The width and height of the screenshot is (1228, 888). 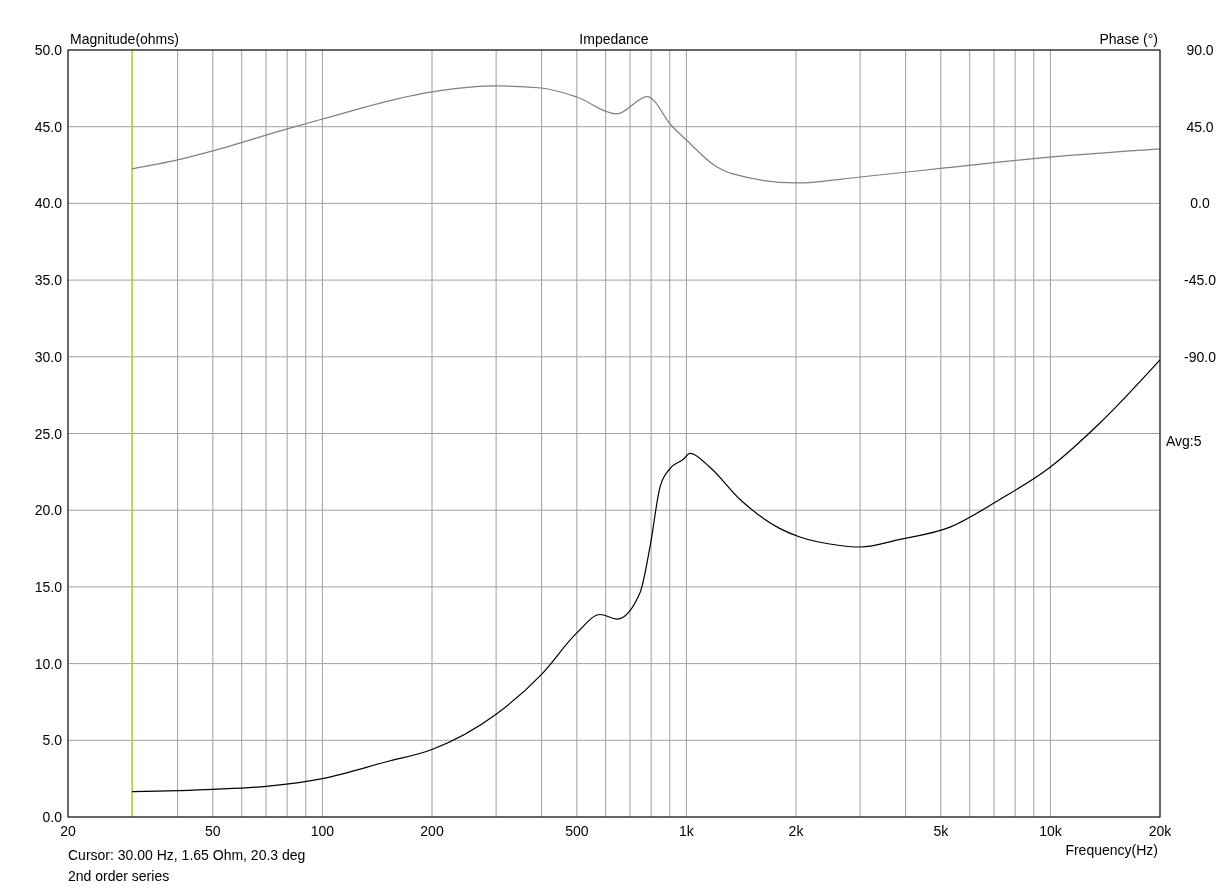 What do you see at coordinates (577, 831) in the screenshot?
I see `x-tick-label: 500` at bounding box center [577, 831].